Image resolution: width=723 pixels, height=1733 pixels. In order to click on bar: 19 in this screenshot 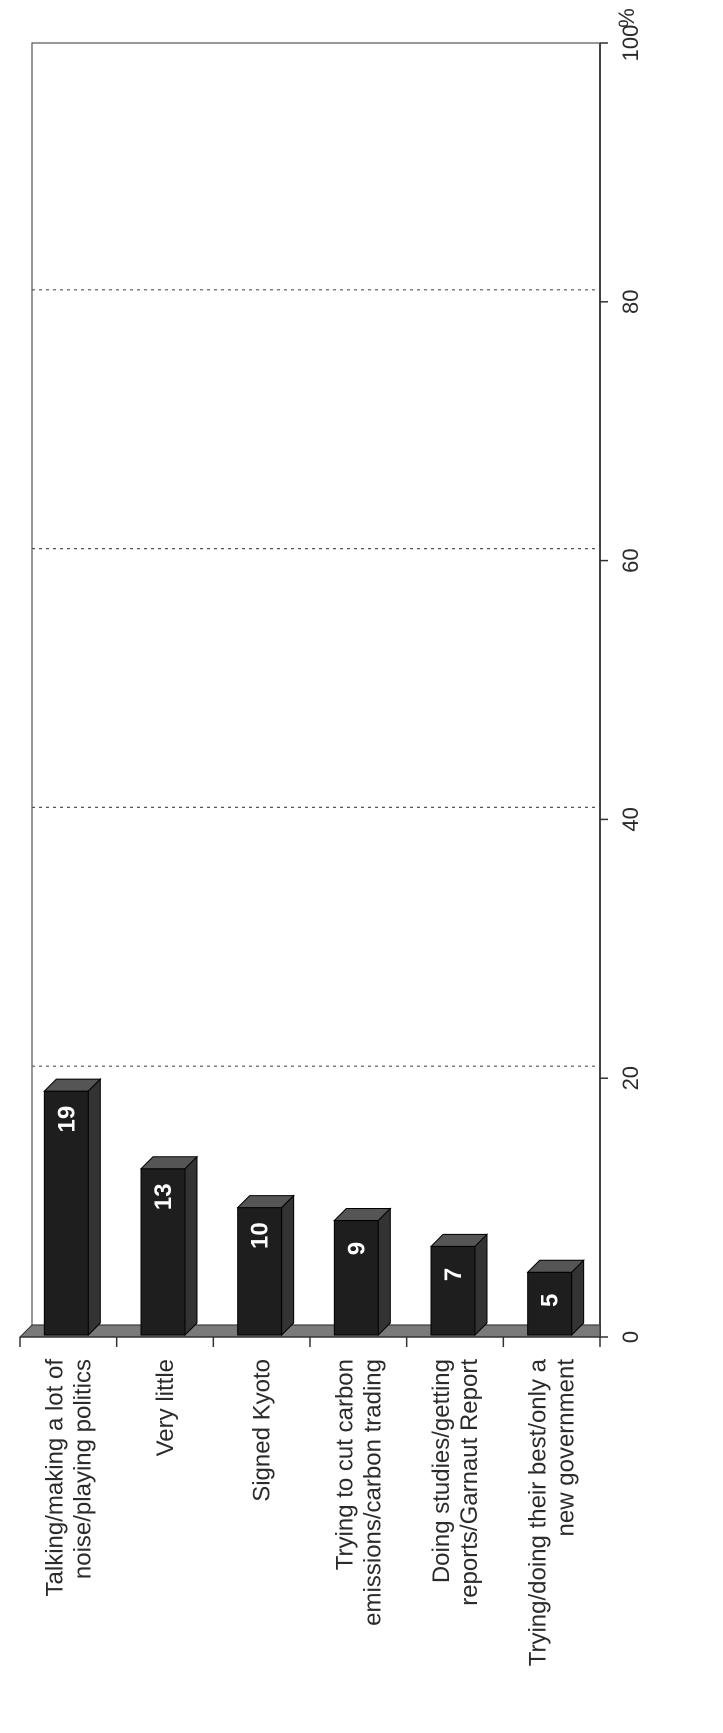, I will do `click(72, 1207)`.